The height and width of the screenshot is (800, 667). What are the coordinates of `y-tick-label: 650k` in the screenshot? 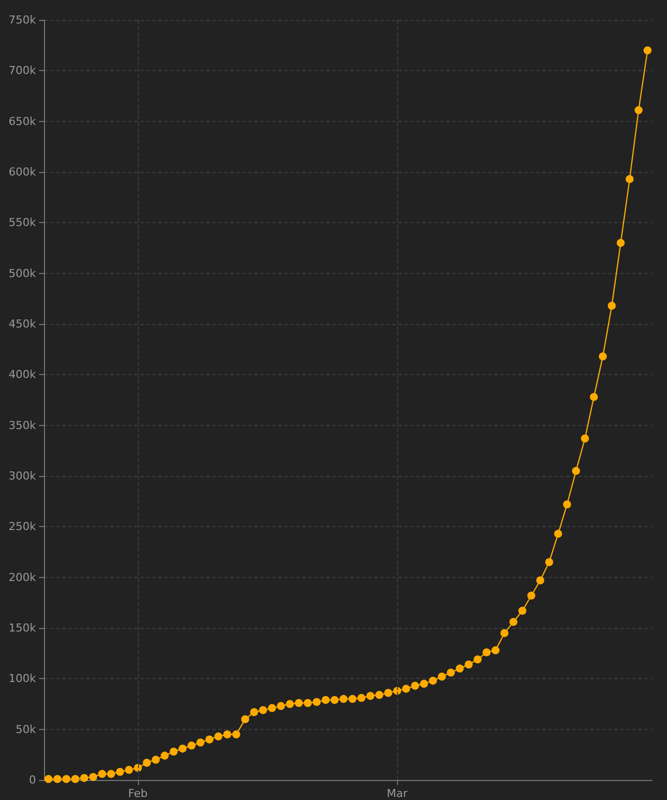 It's located at (22, 121).